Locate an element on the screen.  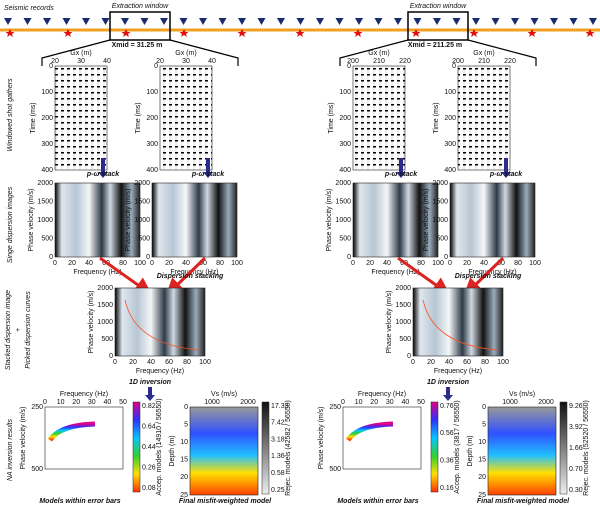
inversion-arrow-head is located at coordinates (150, 398).